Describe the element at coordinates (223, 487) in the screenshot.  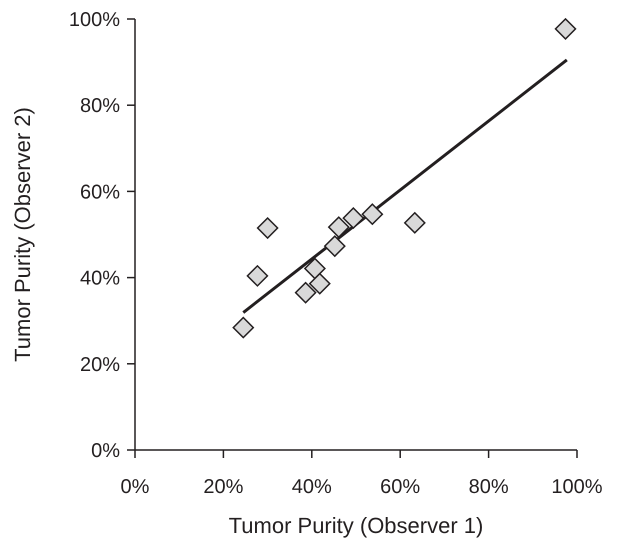
I see `x-tick-label: 20%` at that location.